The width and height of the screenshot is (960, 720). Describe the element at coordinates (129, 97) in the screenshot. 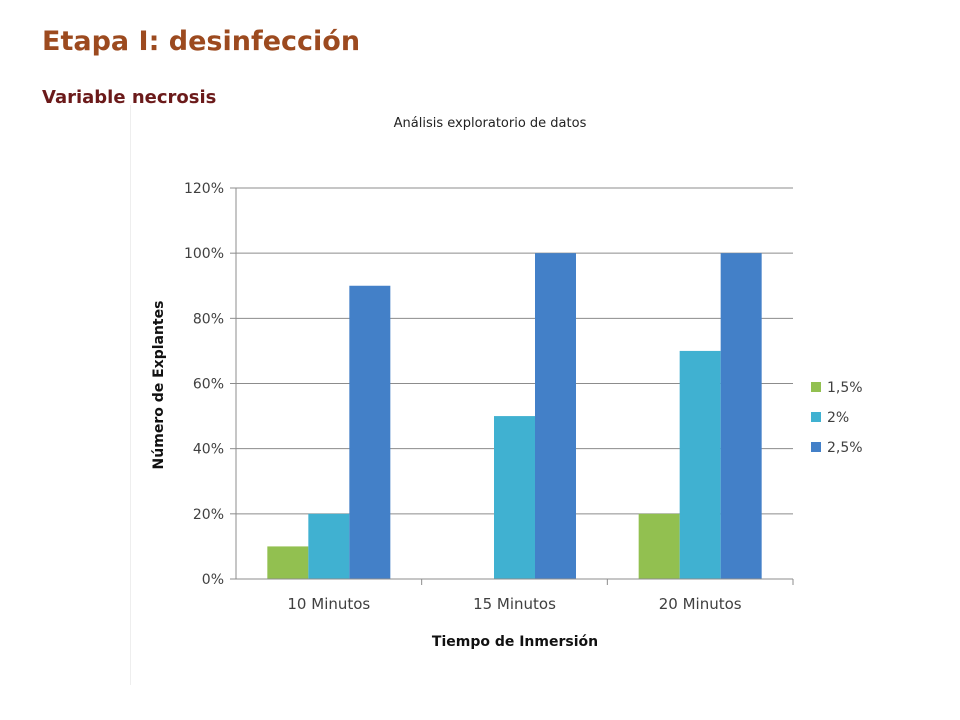

I see `slide-subtitle: Variable necrosis` at that location.